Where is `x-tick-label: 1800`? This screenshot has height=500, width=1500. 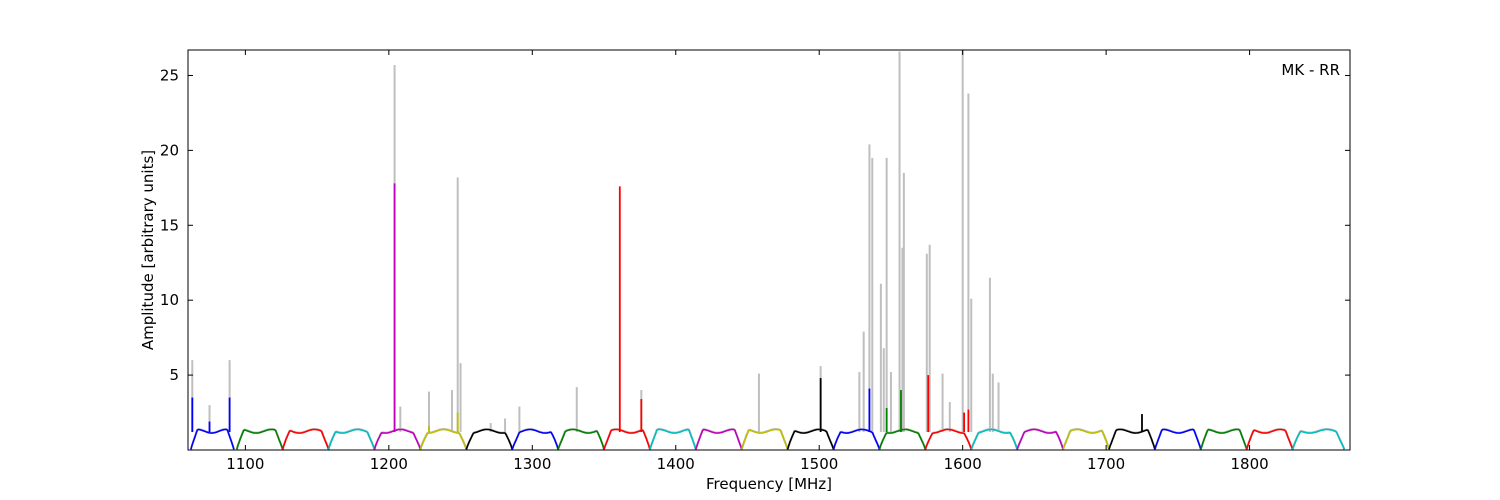
x-tick-label: 1800 is located at coordinates (1249, 464).